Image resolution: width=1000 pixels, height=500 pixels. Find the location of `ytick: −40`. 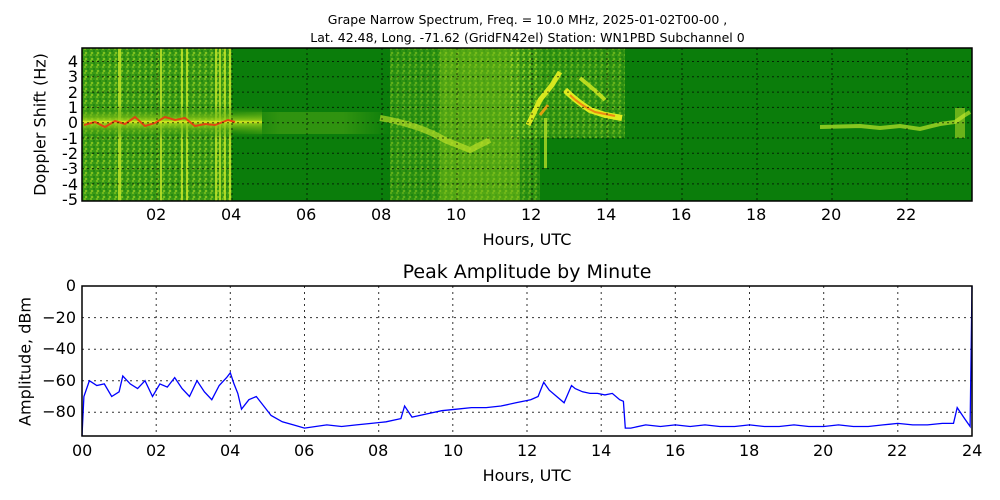

ytick: −40 is located at coordinates (59, 348).